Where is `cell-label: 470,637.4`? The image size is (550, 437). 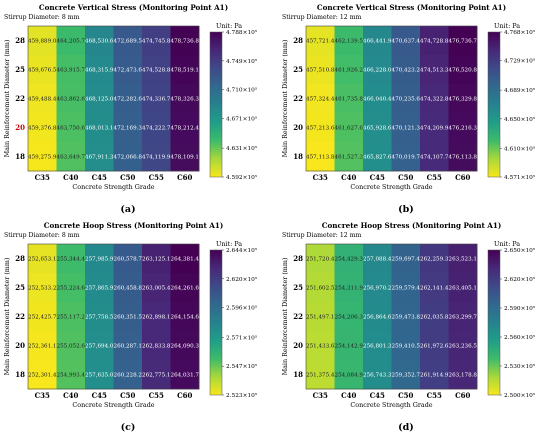
cell-label: 470,637.4 is located at coordinates (406, 42).